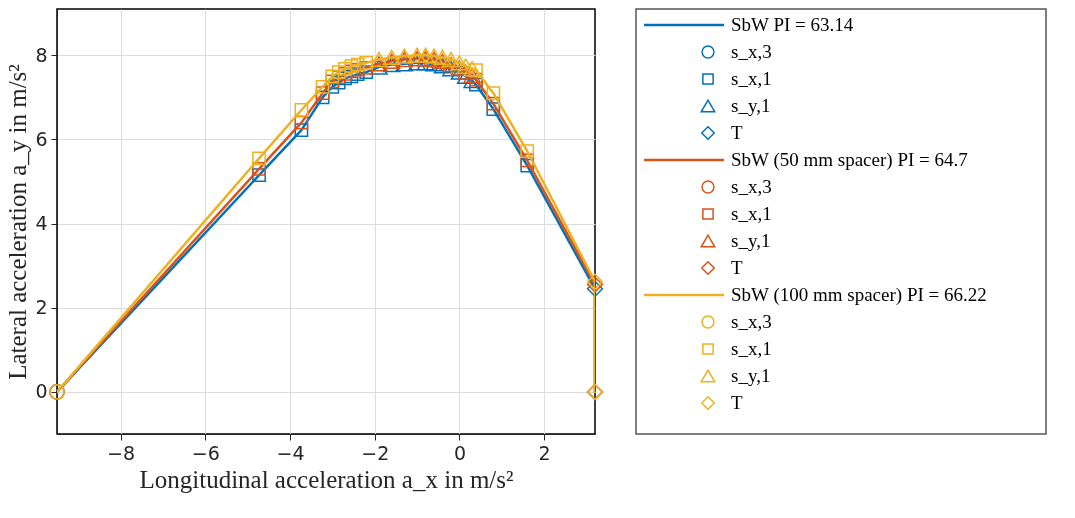  I want to click on x-tick-label: −6, so click(205, 452).